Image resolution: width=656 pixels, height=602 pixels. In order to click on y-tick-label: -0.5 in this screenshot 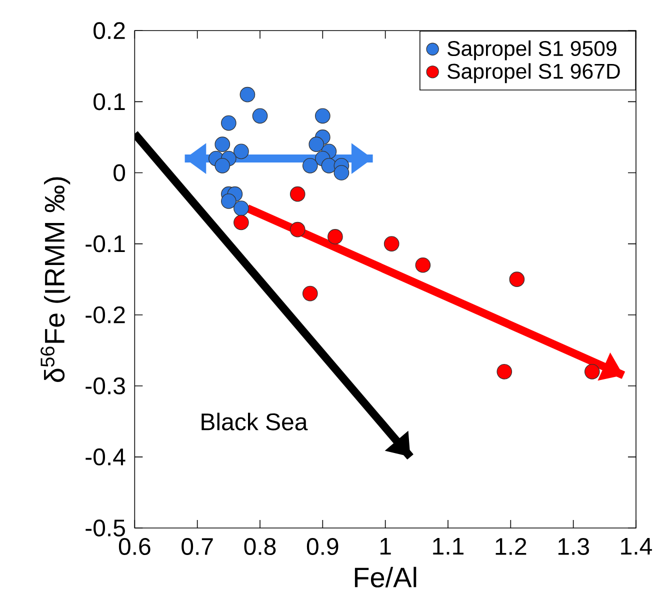, I will do `click(105, 527)`.